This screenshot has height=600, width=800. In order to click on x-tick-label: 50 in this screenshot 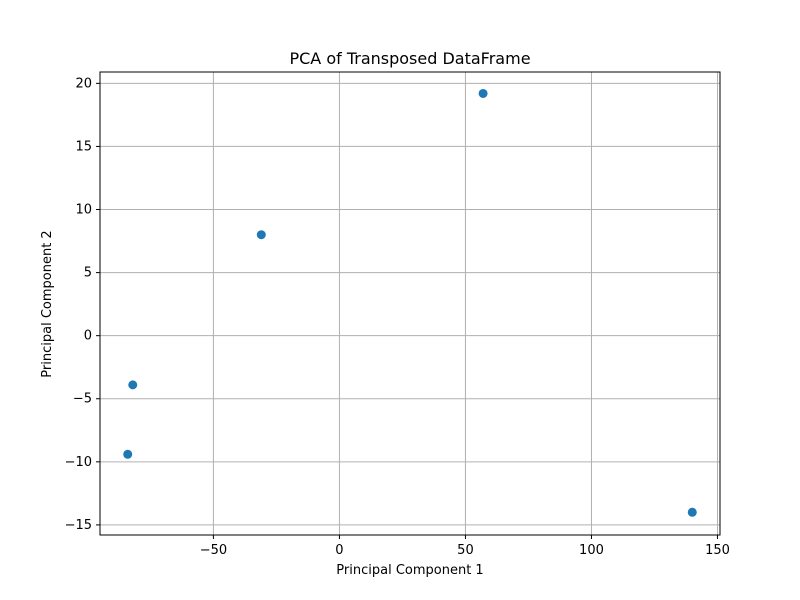, I will do `click(465, 550)`.